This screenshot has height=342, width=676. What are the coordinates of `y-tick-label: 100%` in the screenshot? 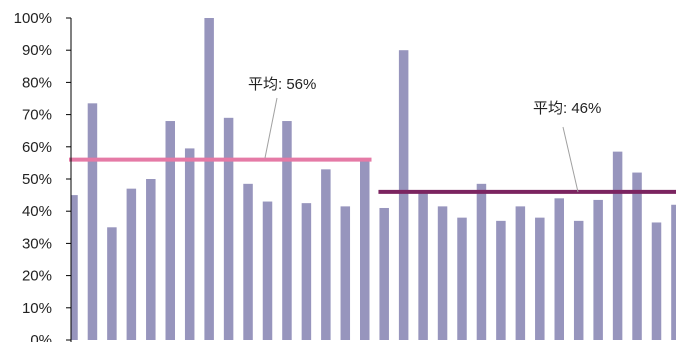 It's located at (33, 18).